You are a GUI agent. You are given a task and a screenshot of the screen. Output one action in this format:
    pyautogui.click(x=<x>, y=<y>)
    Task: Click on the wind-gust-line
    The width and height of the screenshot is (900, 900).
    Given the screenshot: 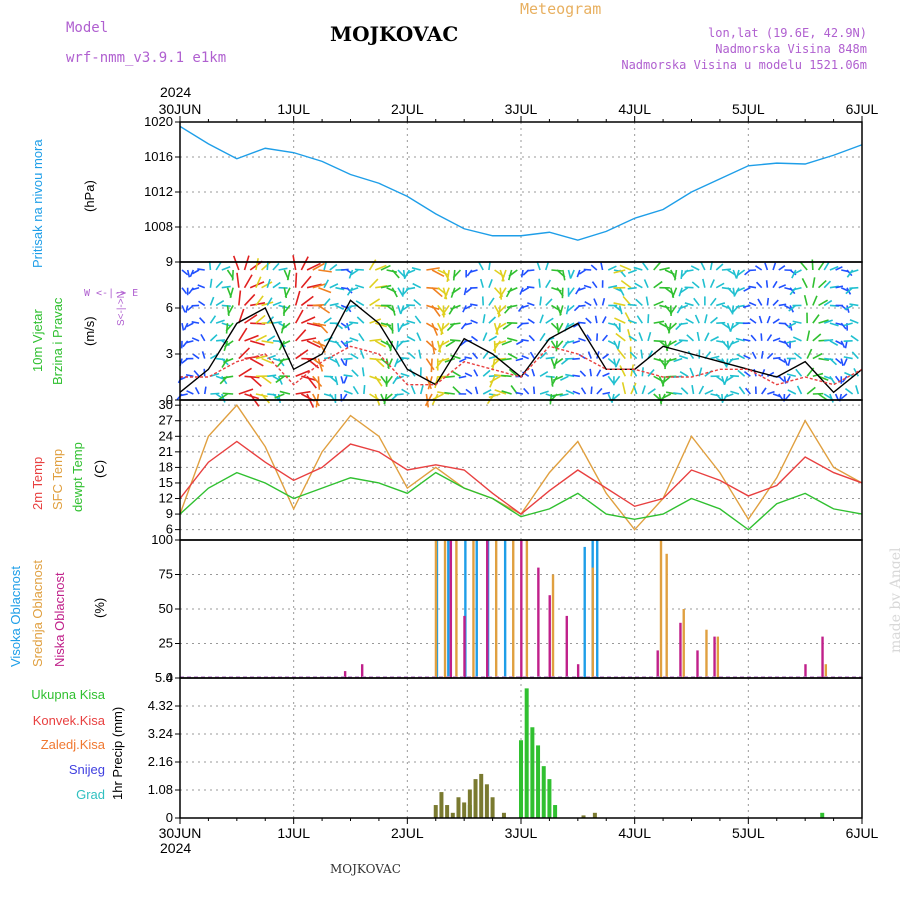 What is the action you would take?
    pyautogui.click(x=521, y=365)
    